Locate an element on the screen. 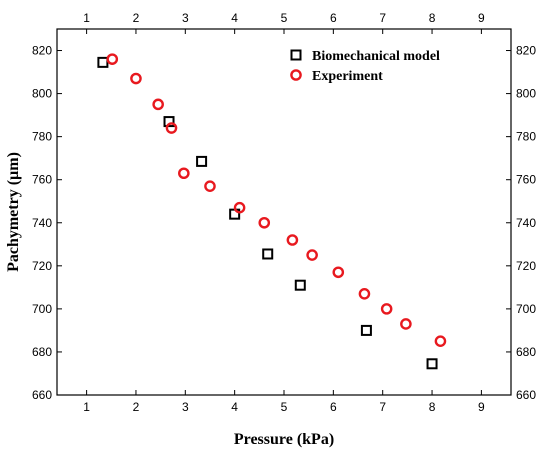 The image size is (550, 453). y-axis-title: Pachymetry (µm) is located at coordinates (13, 212).